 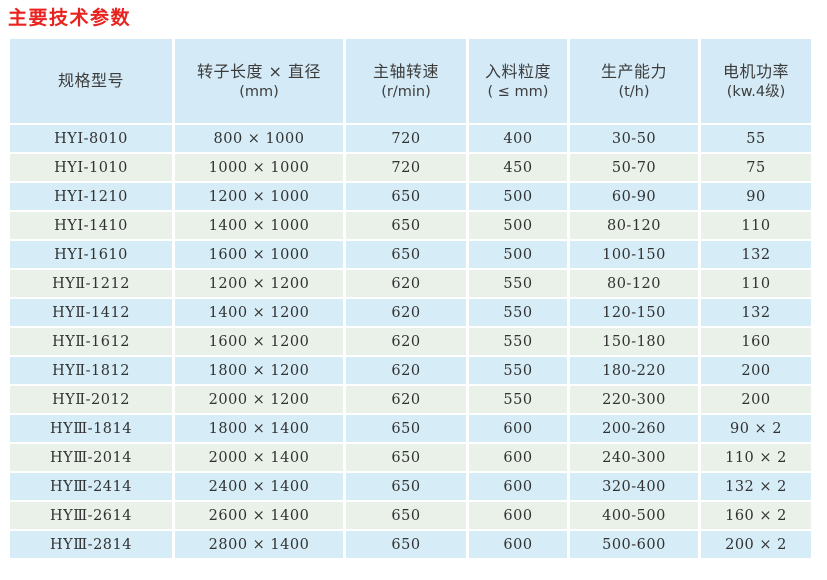 What do you see at coordinates (70, 18) in the screenshot?
I see `page-title: 主要技术参数` at bounding box center [70, 18].